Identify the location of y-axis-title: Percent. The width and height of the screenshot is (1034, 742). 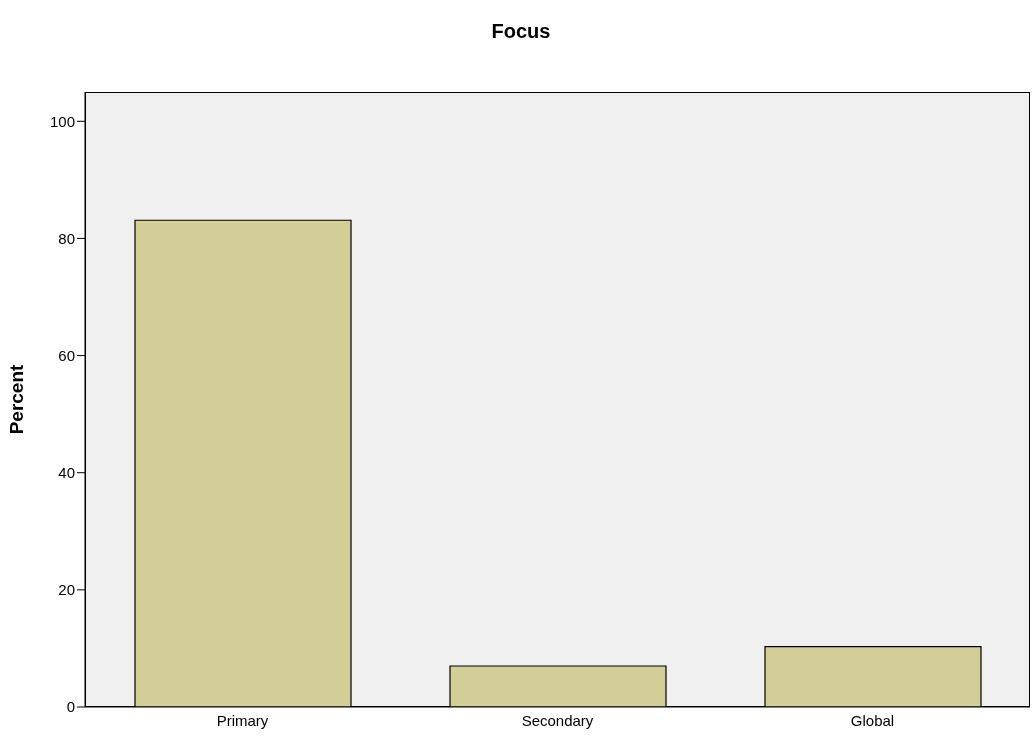
(16, 399).